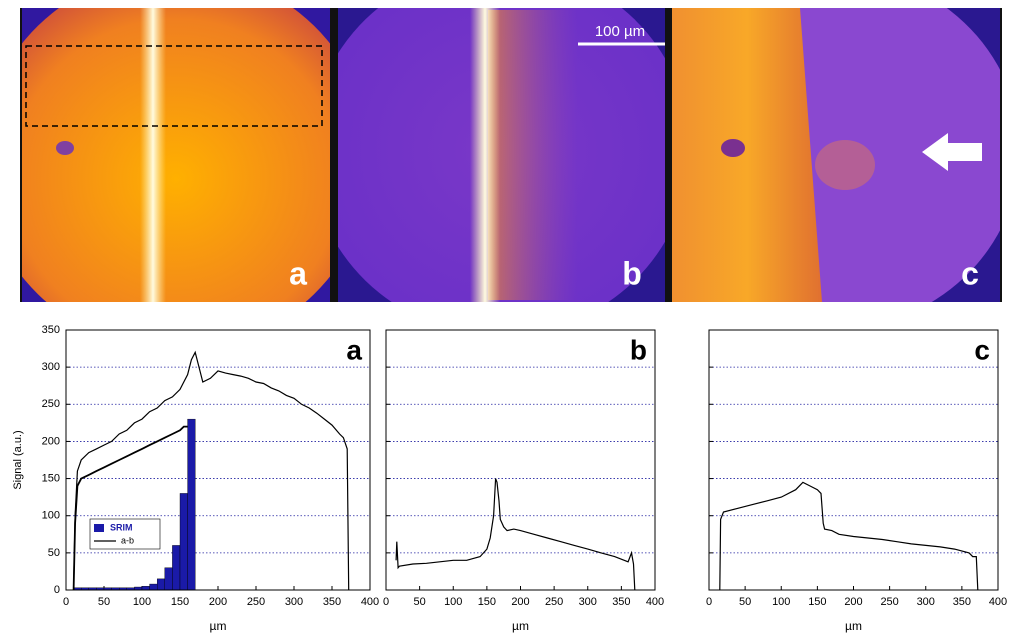 This screenshot has height=637, width=1010. I want to click on y-tick-label: 150, so click(51, 478).